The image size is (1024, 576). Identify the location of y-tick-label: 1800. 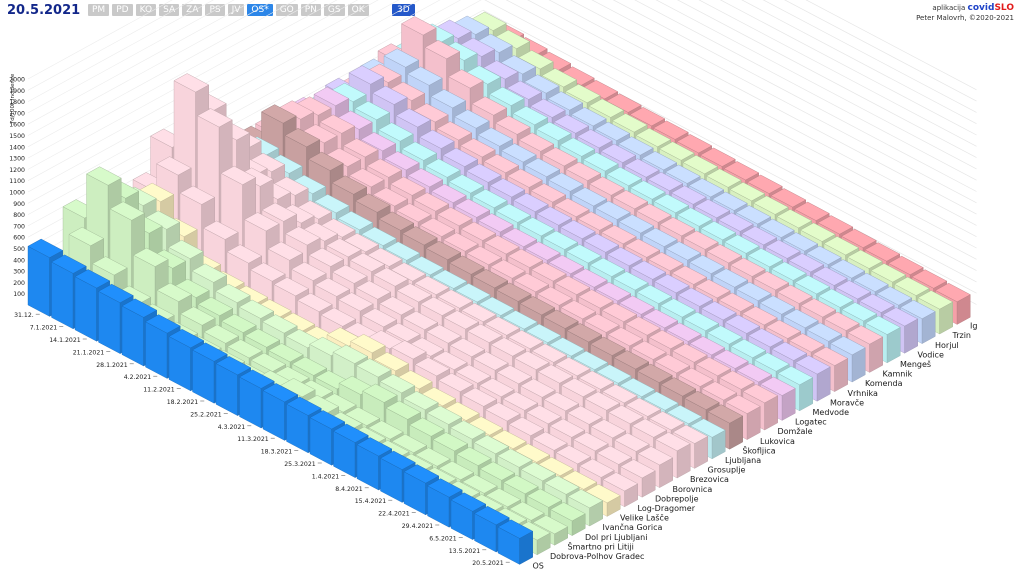
(17, 102).